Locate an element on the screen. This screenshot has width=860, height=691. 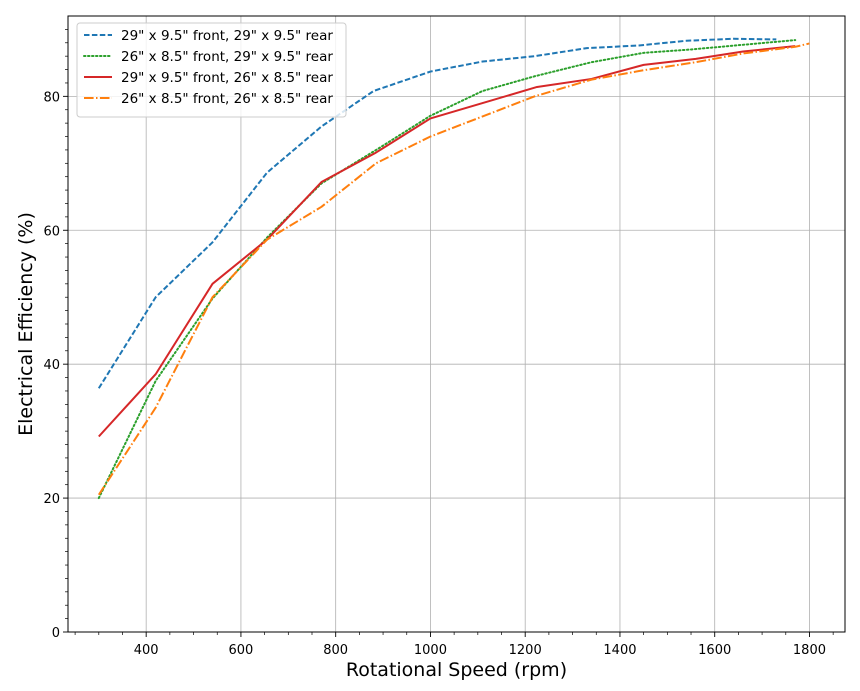
x-tick-label-600: 600 is located at coordinates (241, 650).